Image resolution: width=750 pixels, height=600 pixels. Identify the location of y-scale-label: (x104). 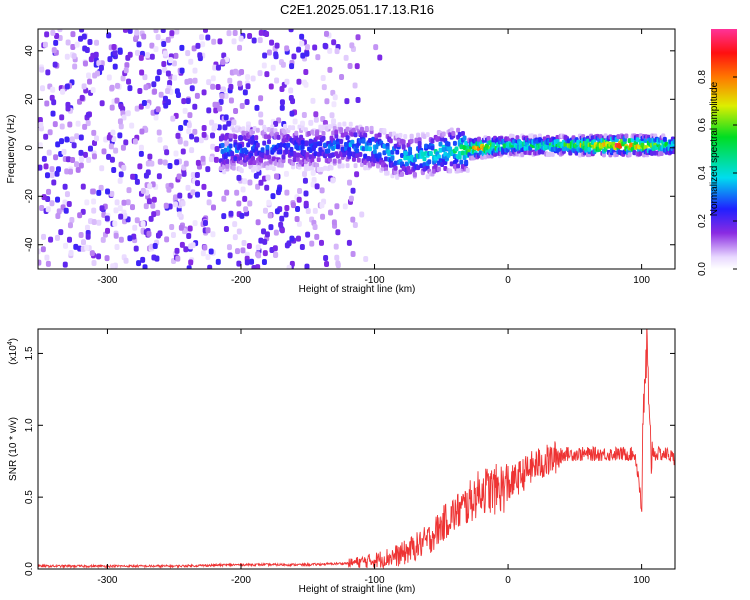
(13, 351).